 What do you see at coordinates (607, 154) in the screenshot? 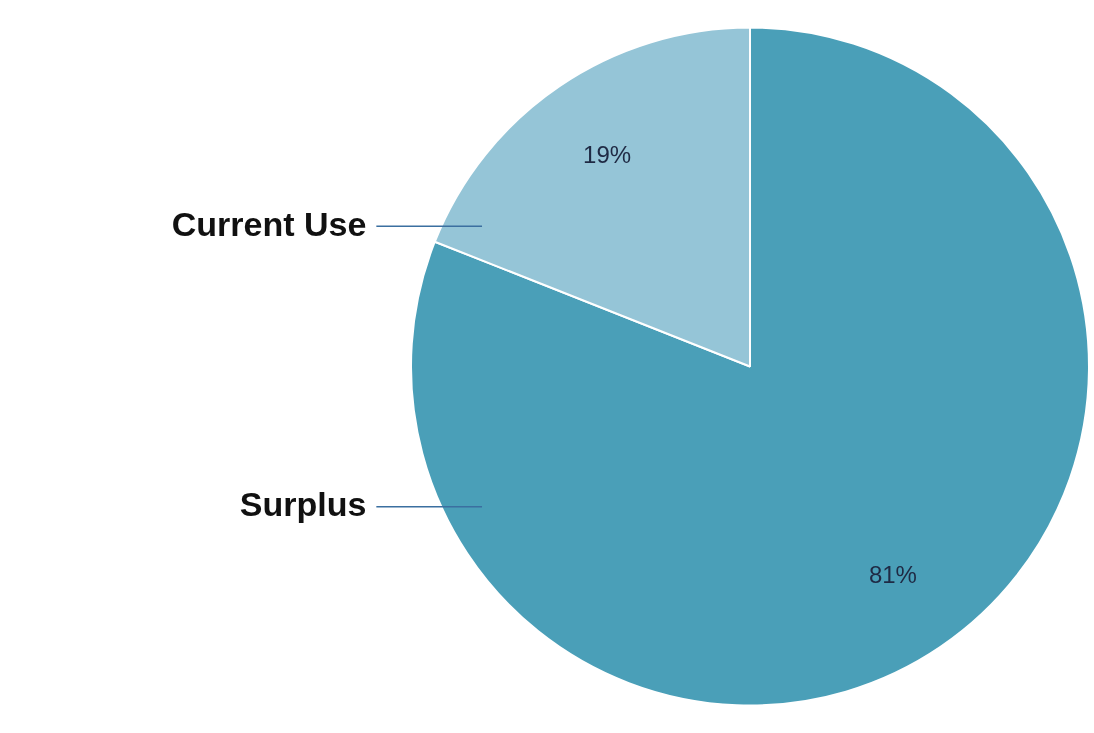
I see `data-label: 19%` at bounding box center [607, 154].